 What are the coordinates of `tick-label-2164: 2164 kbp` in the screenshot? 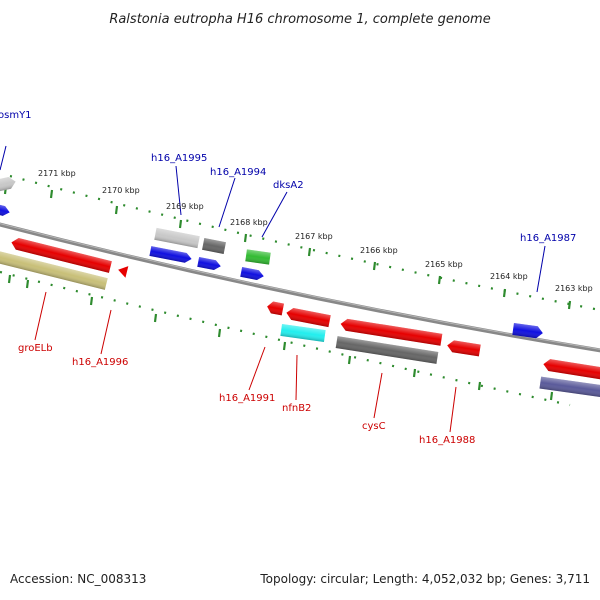 It's located at (509, 276).